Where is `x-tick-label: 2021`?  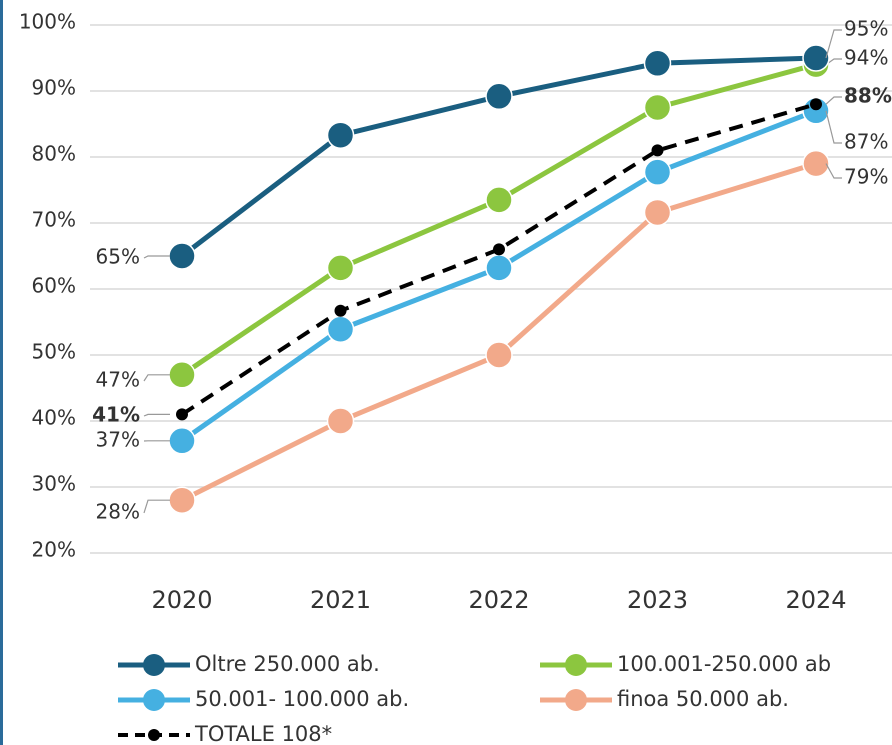
x-tick-label: 2021 is located at coordinates (340, 600).